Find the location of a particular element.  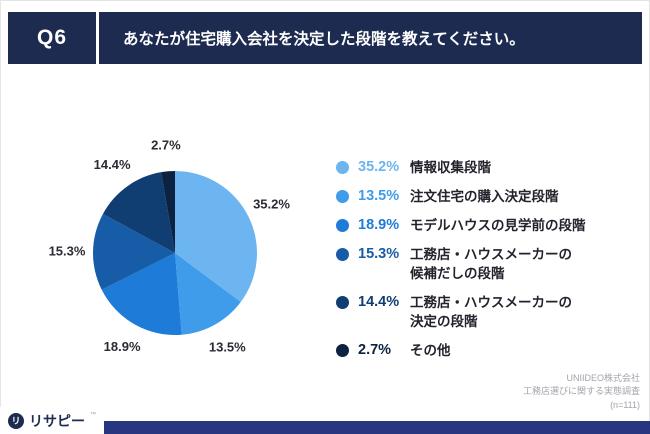

legend-item-0: 35.2% 情報収集段階 is located at coordinates (461, 167).